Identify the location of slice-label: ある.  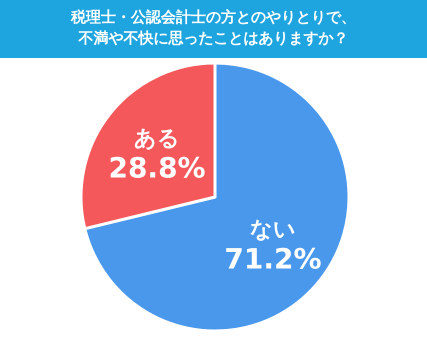
(157, 139).